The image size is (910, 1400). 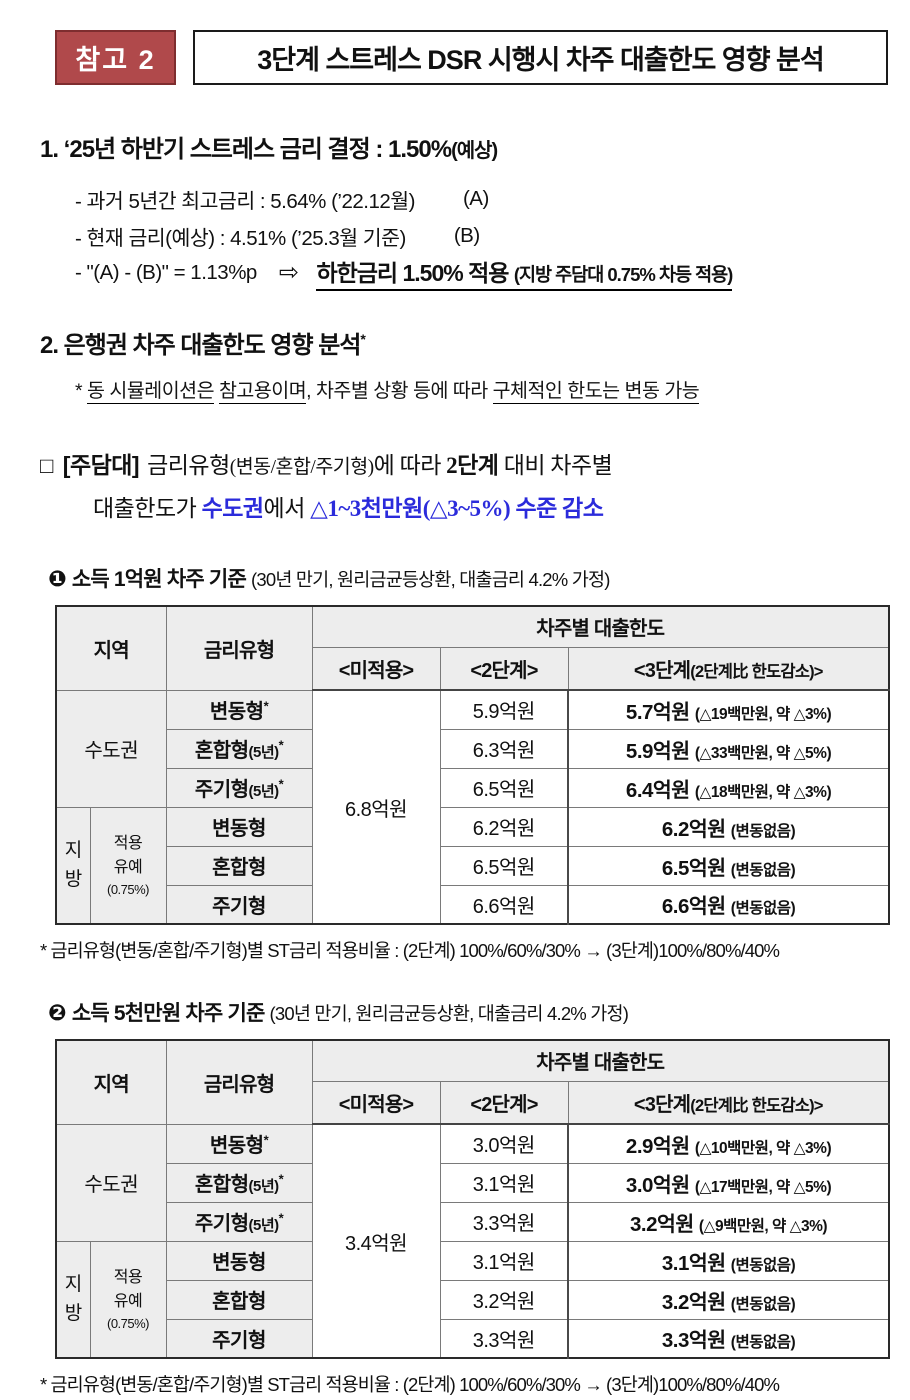 I want to click on t1-step2-value: 6.3억원, so click(x=504, y=748).